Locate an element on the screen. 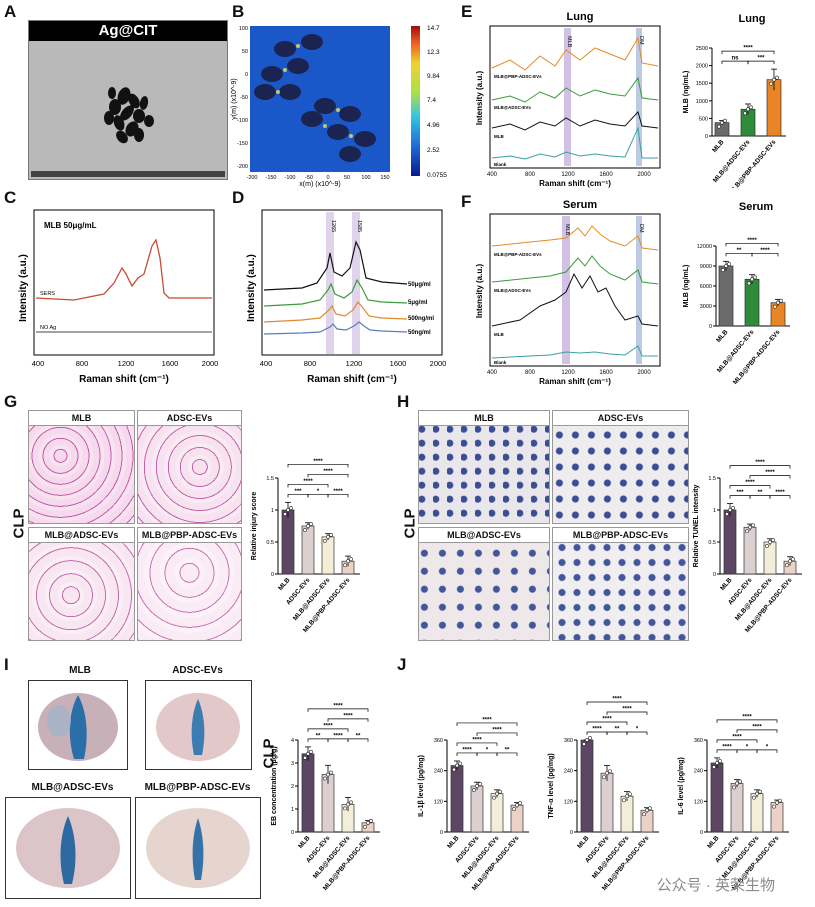 The height and width of the screenshot is (907, 815). f-marker: MLB is located at coordinates (567, 230).